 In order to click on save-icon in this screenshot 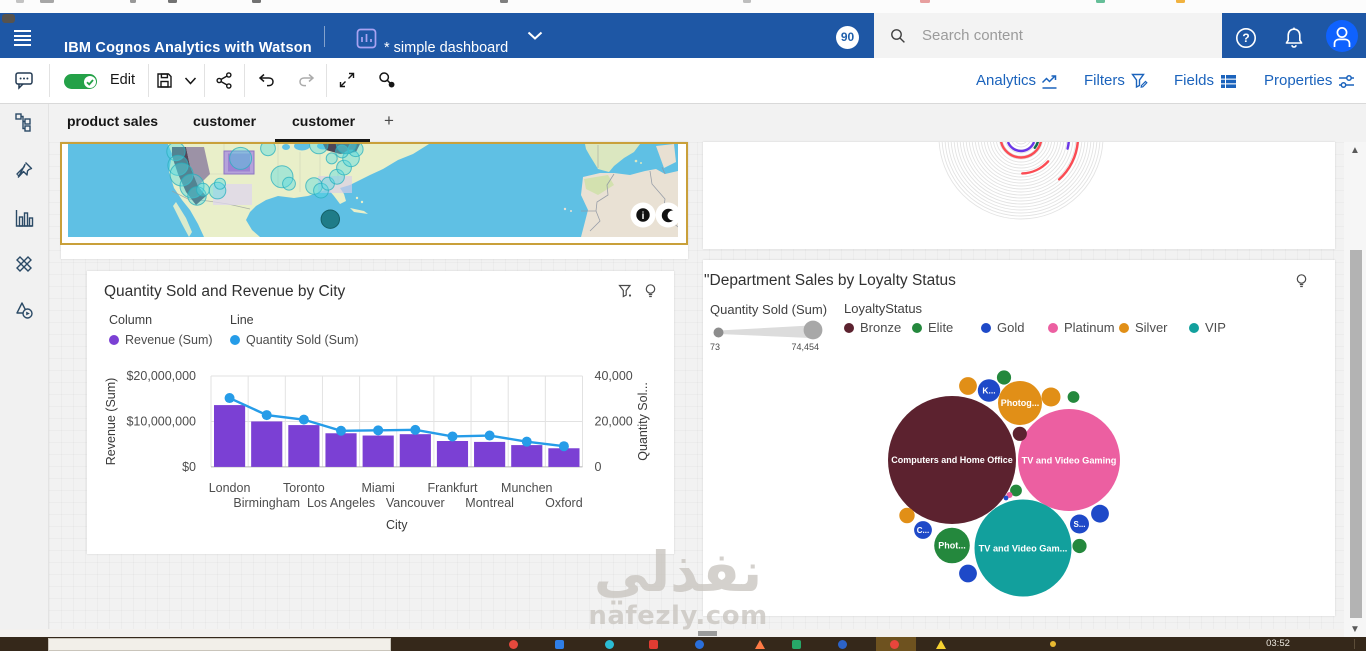, I will do `click(164, 80)`.